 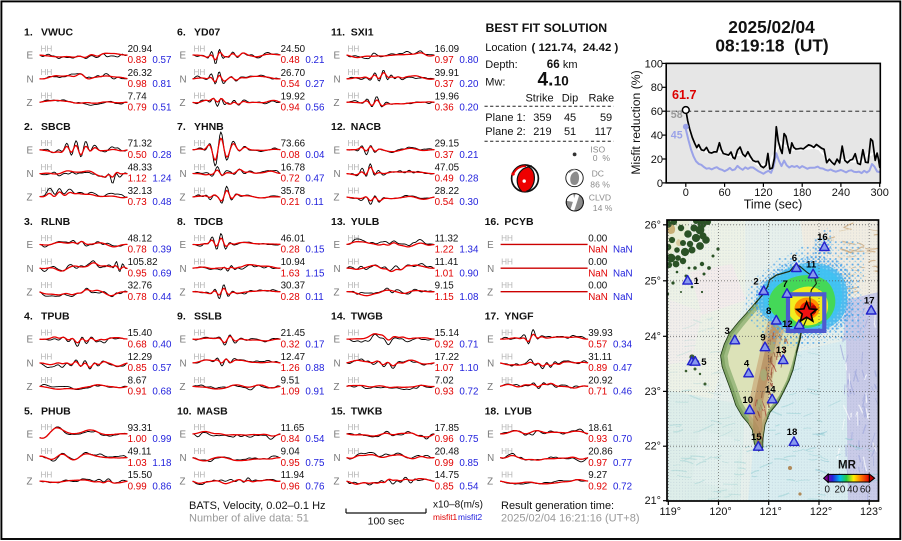 I want to click on svg-text: 0, so click(x=660, y=184).